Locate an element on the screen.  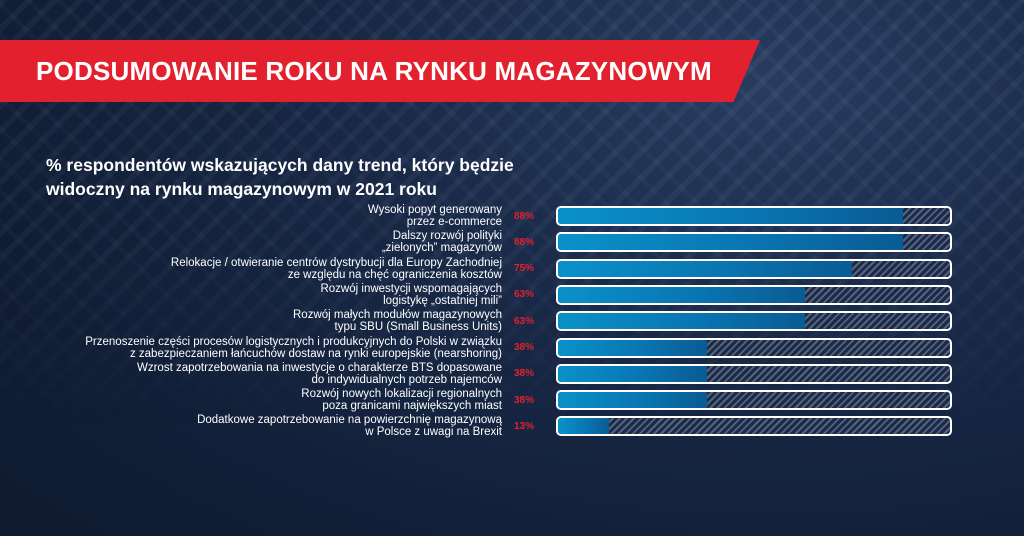
category-label-line: do indywidualnych potrzeb najemców is located at coordinates (407, 379).